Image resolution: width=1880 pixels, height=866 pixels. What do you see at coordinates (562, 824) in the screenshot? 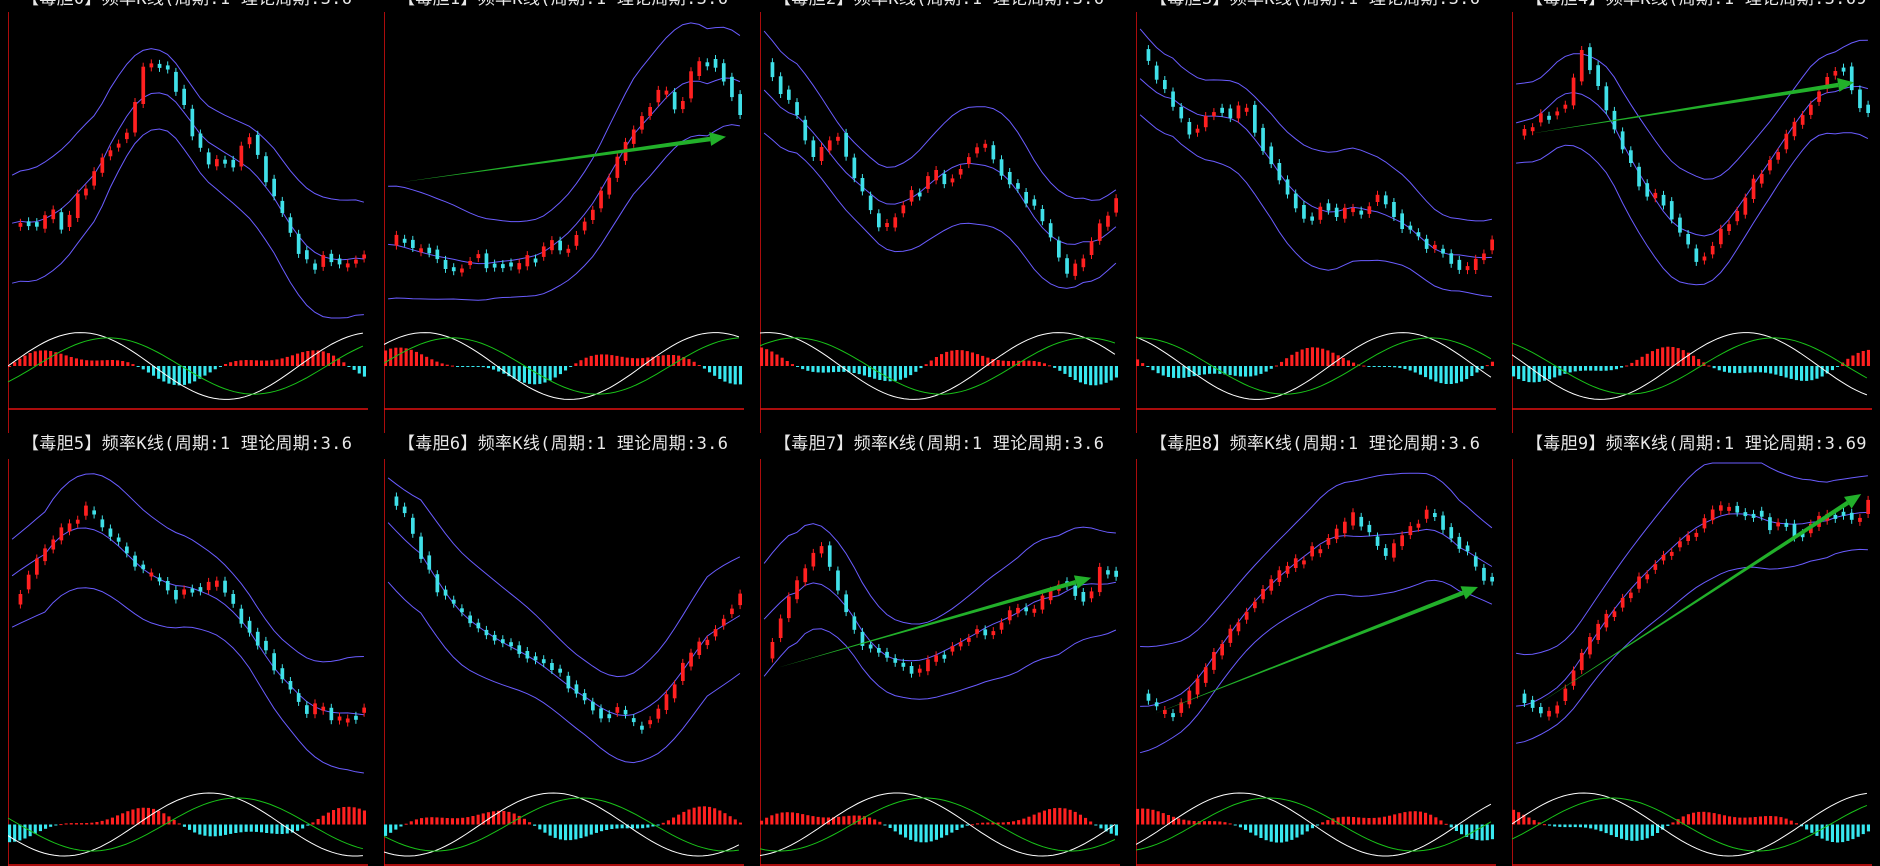
I see `macd-dif-line` at bounding box center [562, 824].